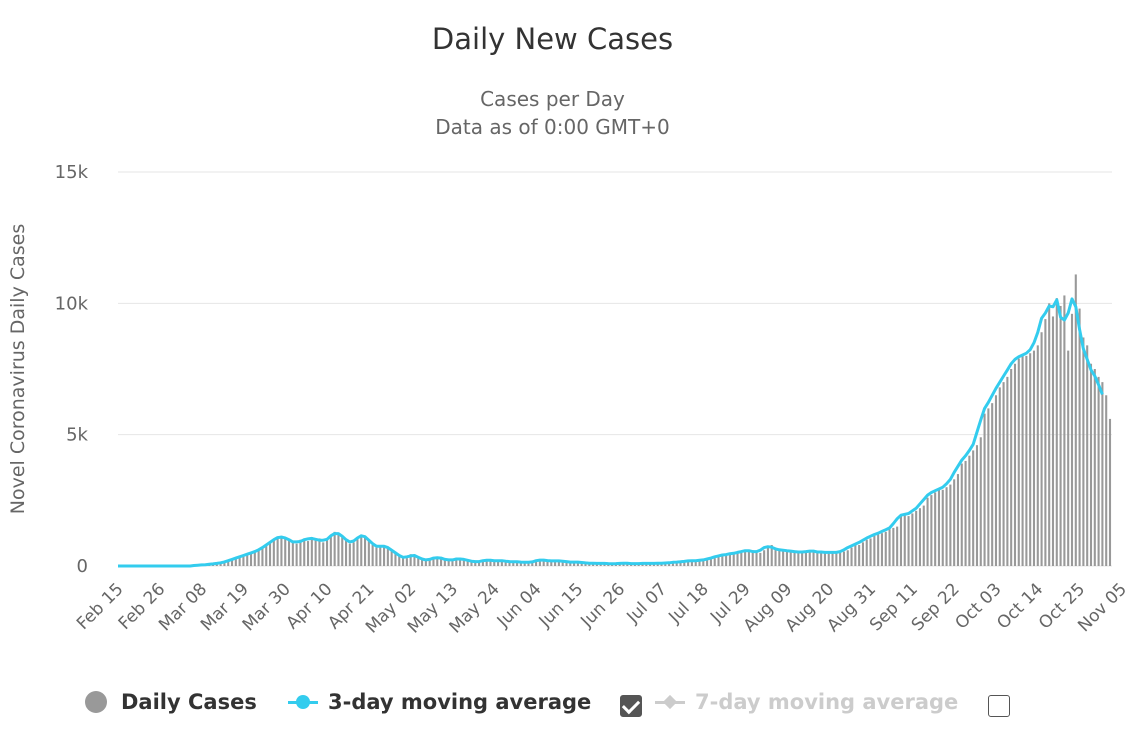 The height and width of the screenshot is (738, 1148). What do you see at coordinates (806, 702) in the screenshot?
I see `legend-item-7day-average: 7-day moving average` at bounding box center [806, 702].